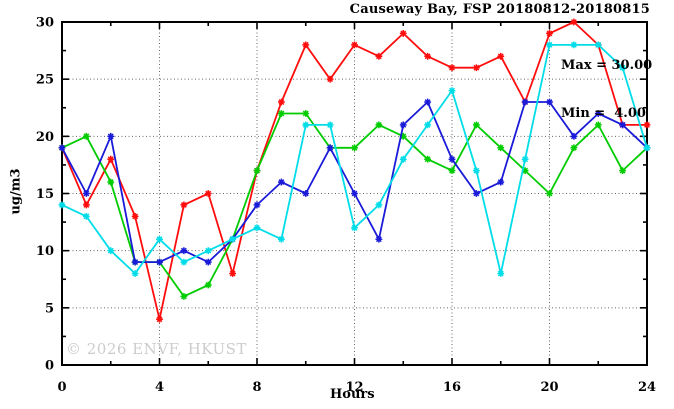  I want to click on svg-text: 16, so click(452, 387).